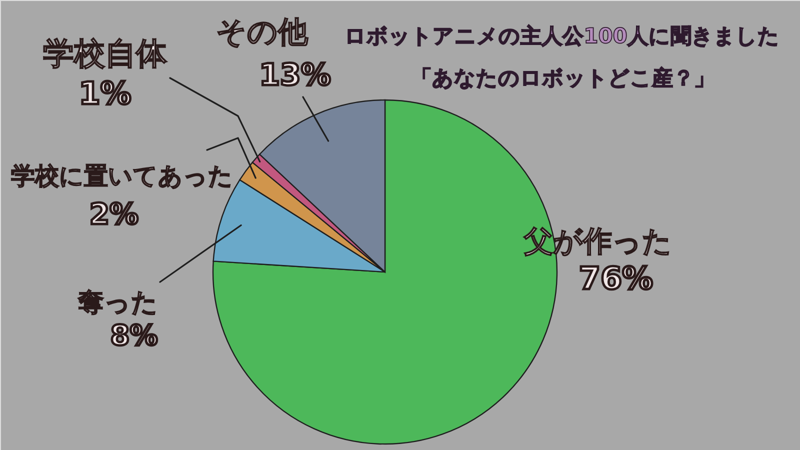  What do you see at coordinates (616, 279) in the screenshot?
I see `data-label: 76%` at bounding box center [616, 279].